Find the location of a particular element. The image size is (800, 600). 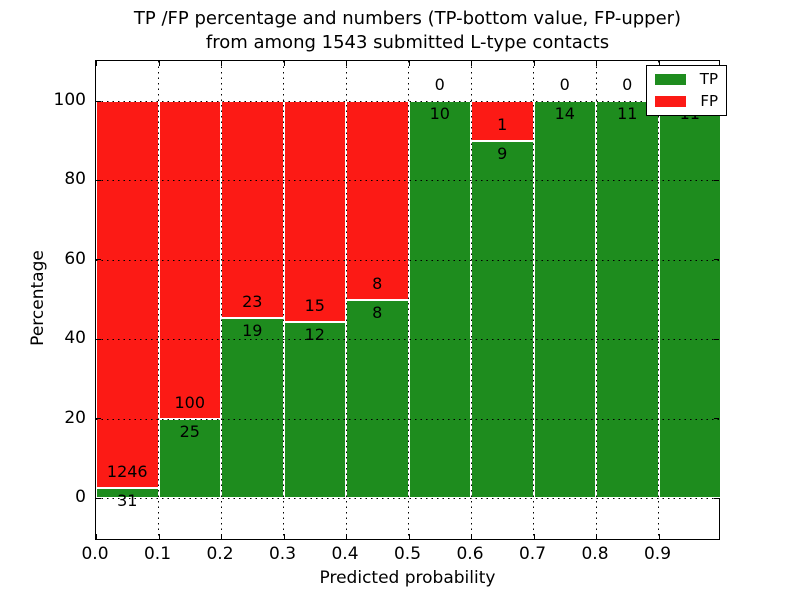

tp-count-label: 11 is located at coordinates (627, 113).